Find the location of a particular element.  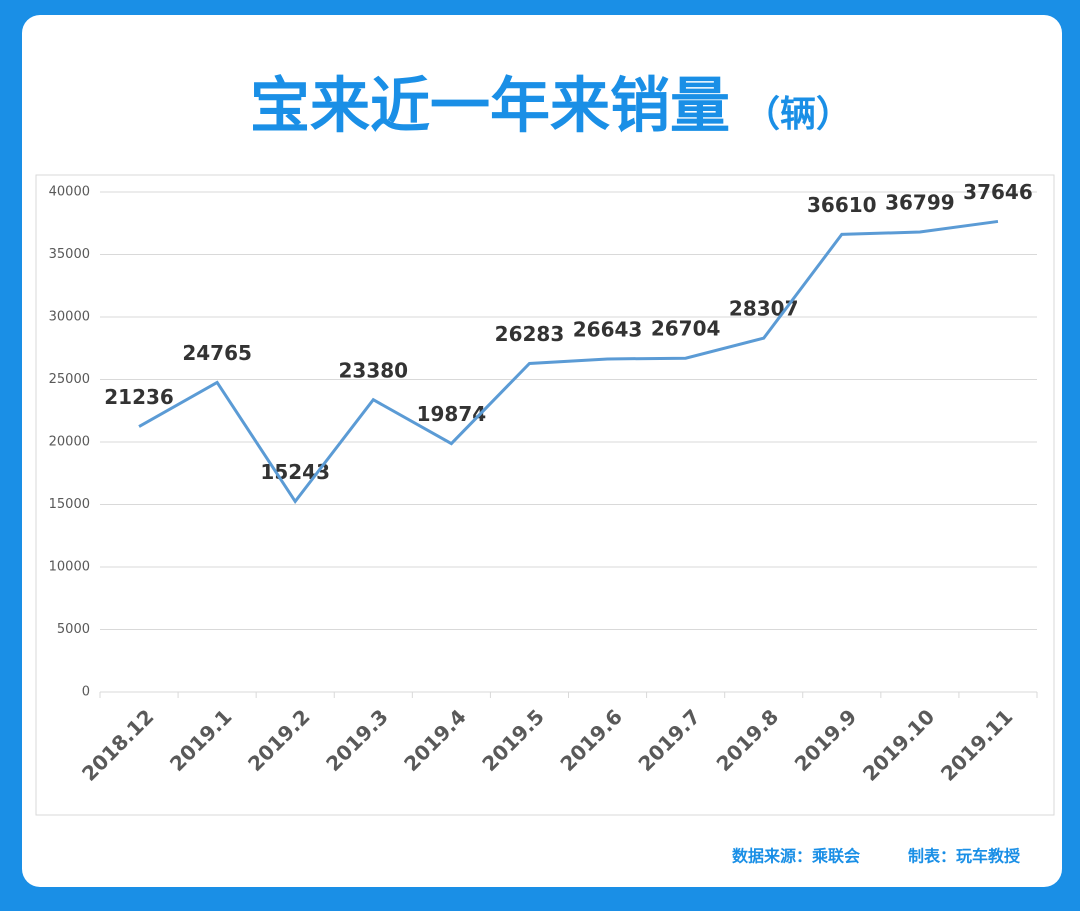

y-tick-label: 20000 is located at coordinates (69, 442).